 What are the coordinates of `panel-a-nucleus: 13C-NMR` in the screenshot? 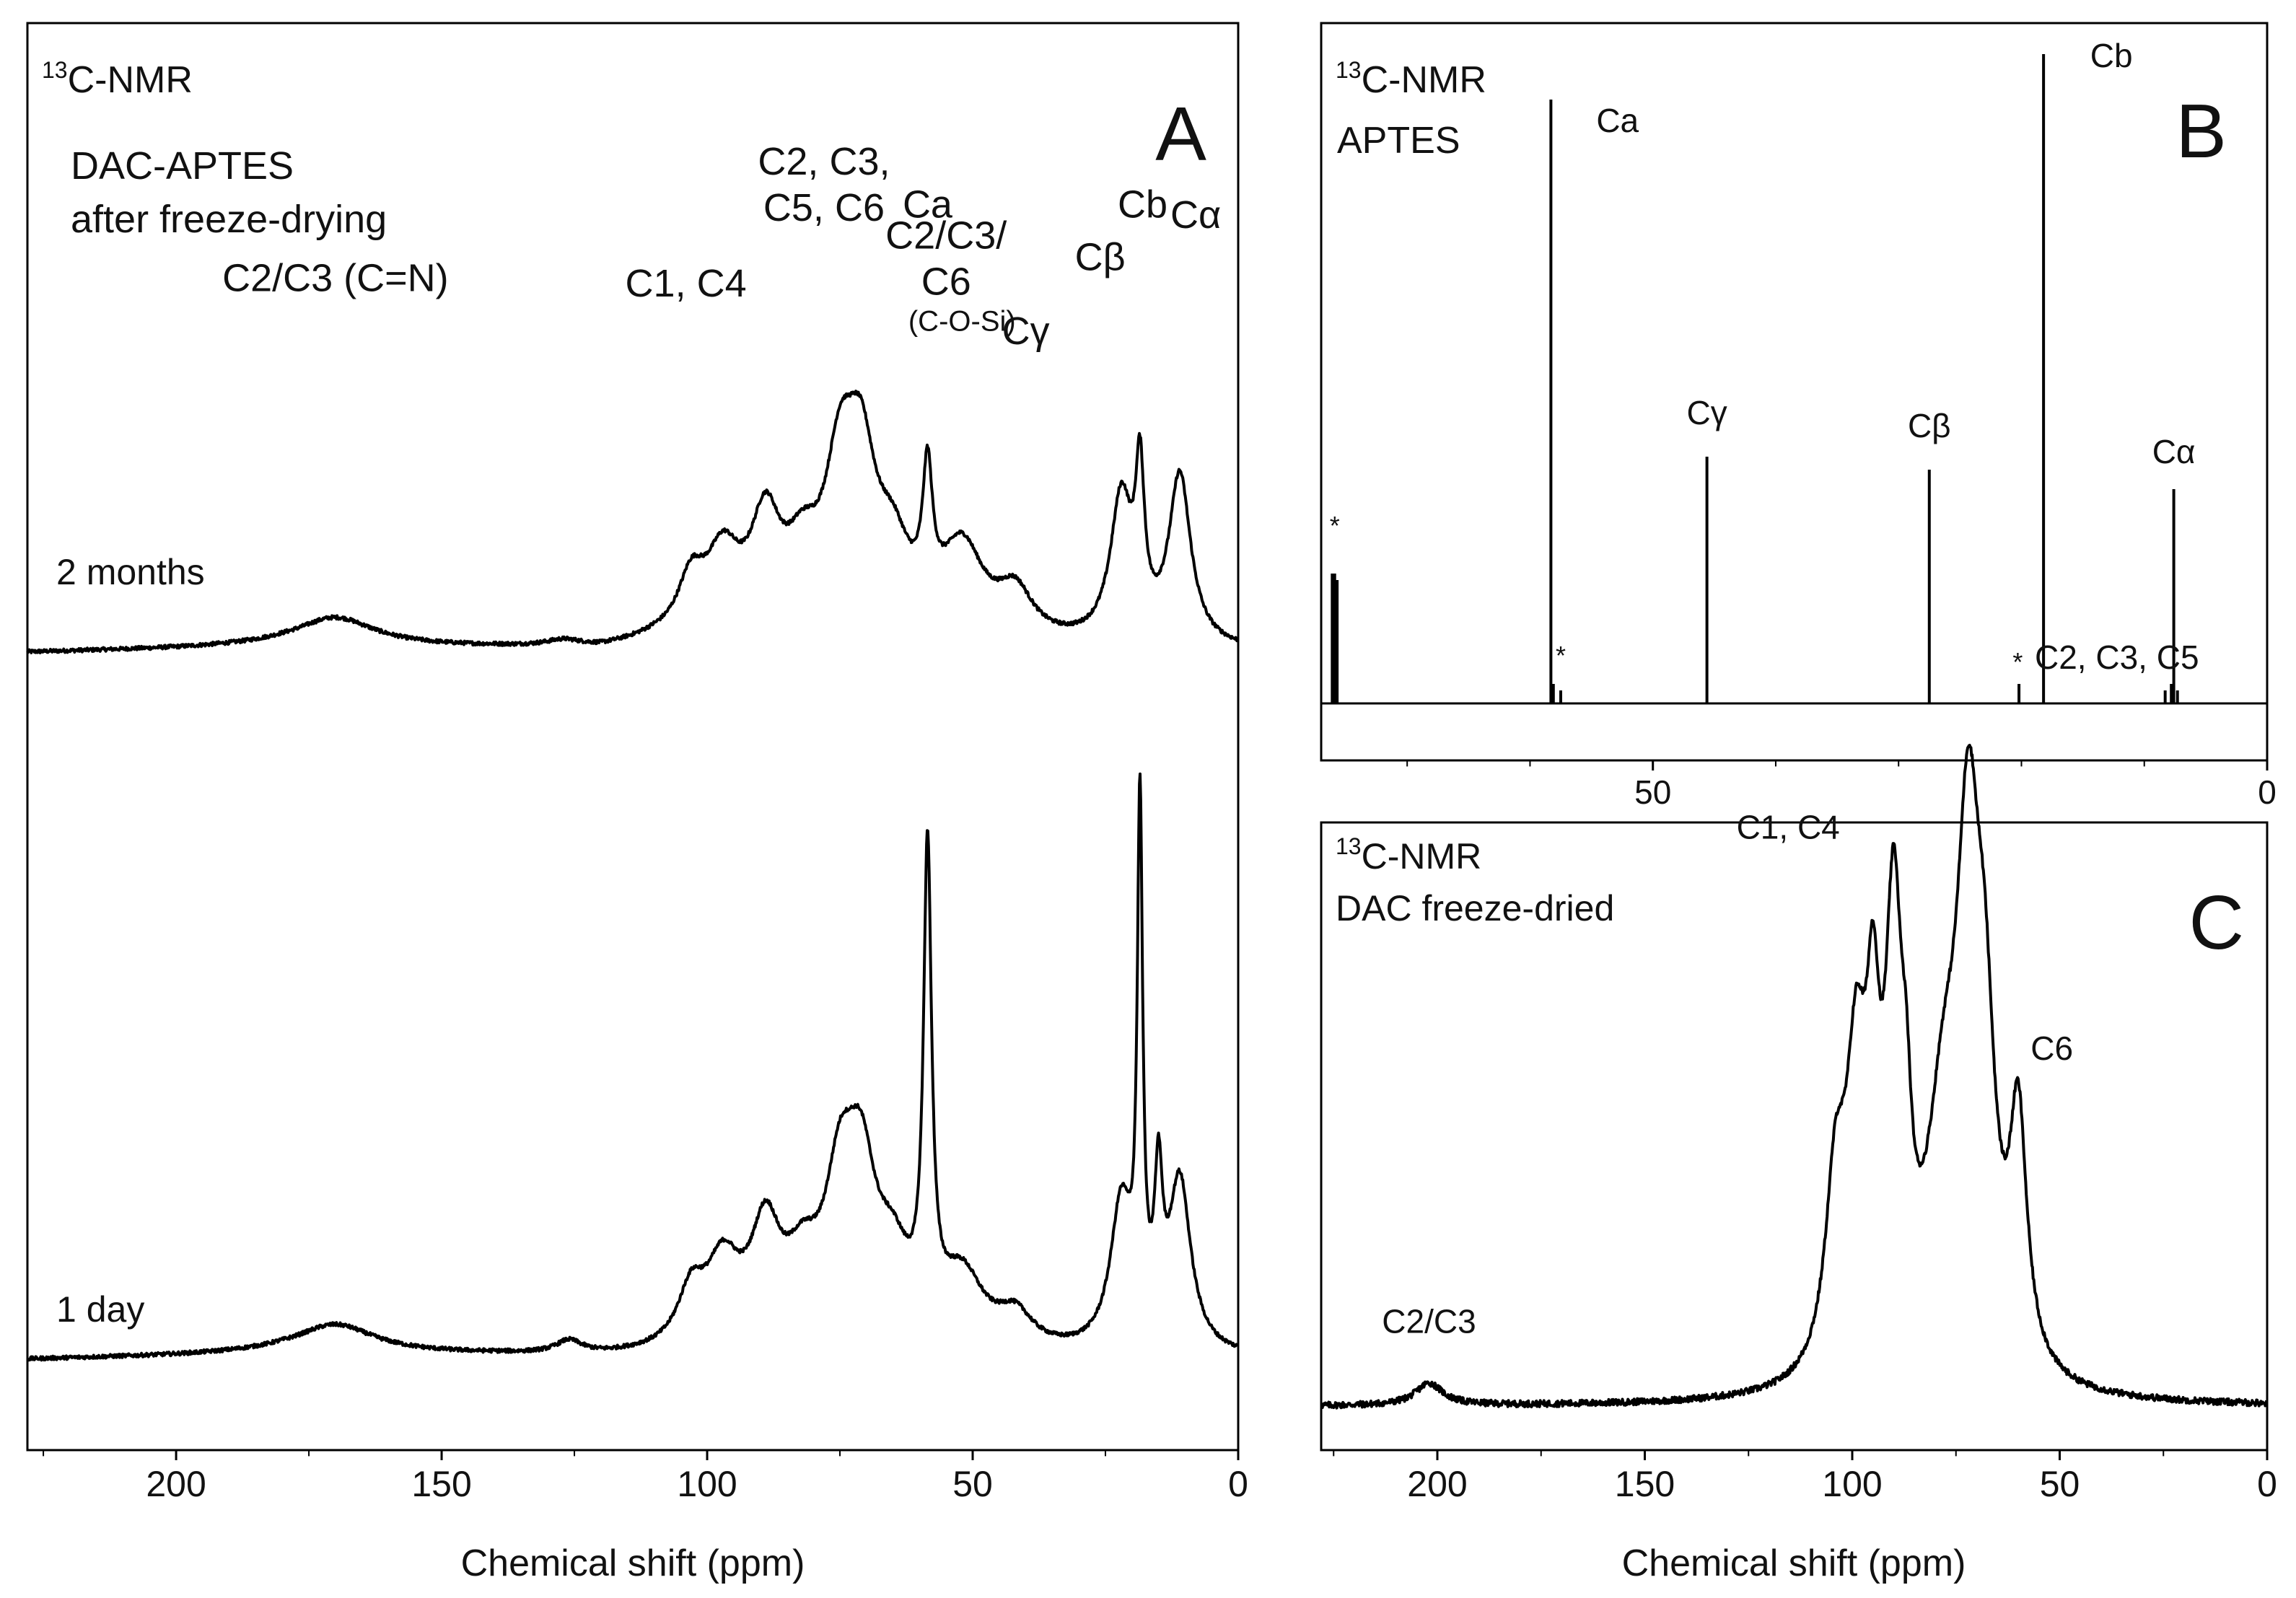 It's located at (117, 79).